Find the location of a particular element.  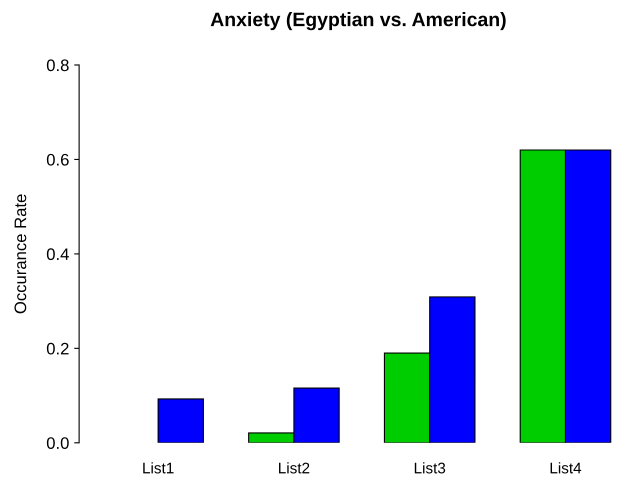

y-tick-label: 0.4 is located at coordinates (57, 254).